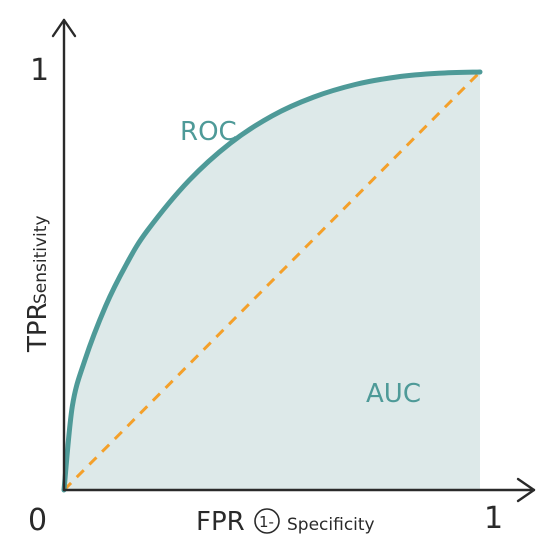 This screenshot has width=549, height=550. Describe the element at coordinates (493, 518) in the screenshot. I see `x-tick-label-1: 1` at that location.